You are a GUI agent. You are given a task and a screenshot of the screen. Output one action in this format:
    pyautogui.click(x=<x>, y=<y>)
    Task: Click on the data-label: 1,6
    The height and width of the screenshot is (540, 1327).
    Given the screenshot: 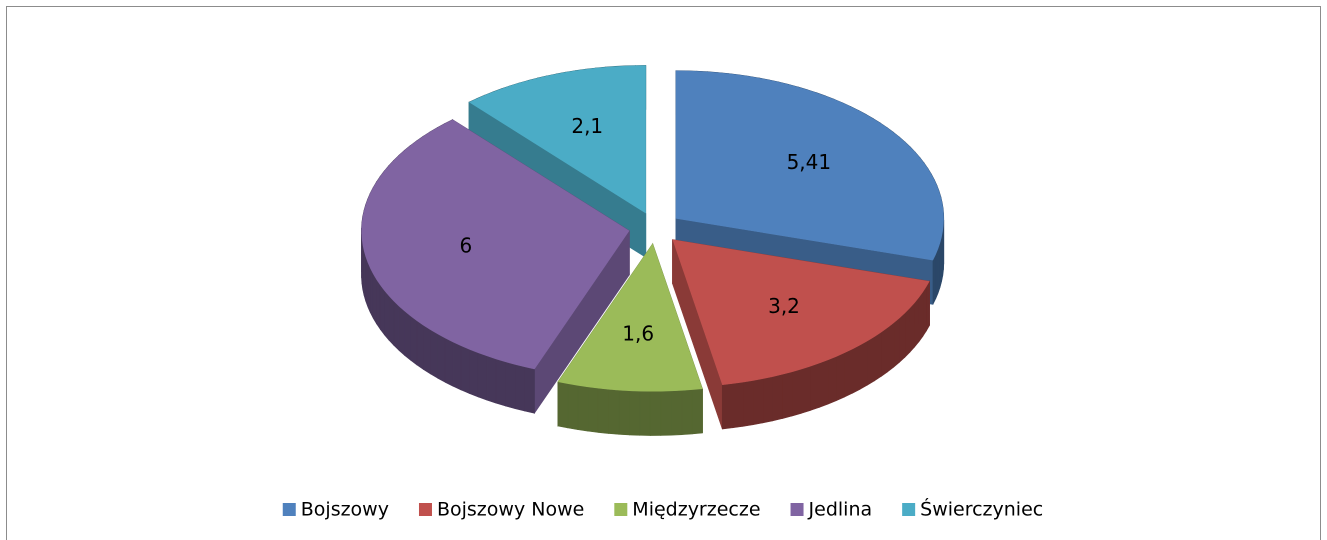 What is the action you would take?
    pyautogui.click(x=638, y=333)
    